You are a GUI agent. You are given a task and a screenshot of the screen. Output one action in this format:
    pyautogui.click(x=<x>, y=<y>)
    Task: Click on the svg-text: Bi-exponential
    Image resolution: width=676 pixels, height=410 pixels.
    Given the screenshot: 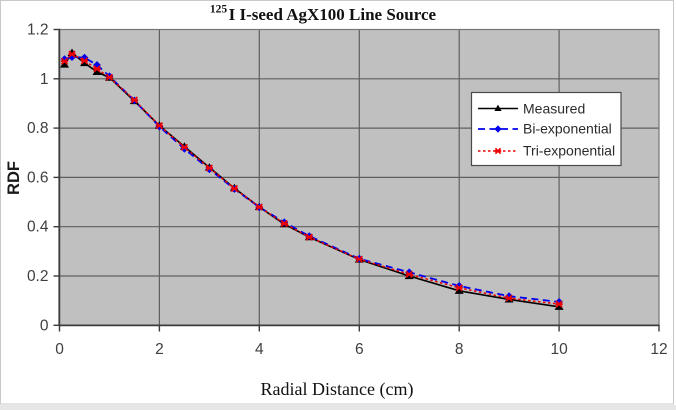 What is the action you would take?
    pyautogui.click(x=567, y=129)
    